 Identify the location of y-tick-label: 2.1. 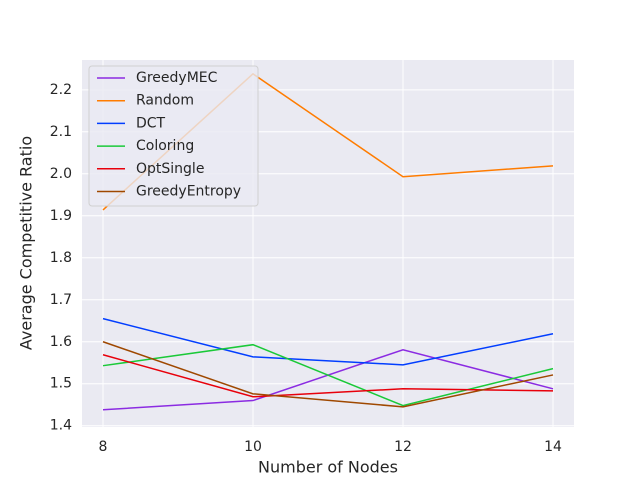
(61, 132).